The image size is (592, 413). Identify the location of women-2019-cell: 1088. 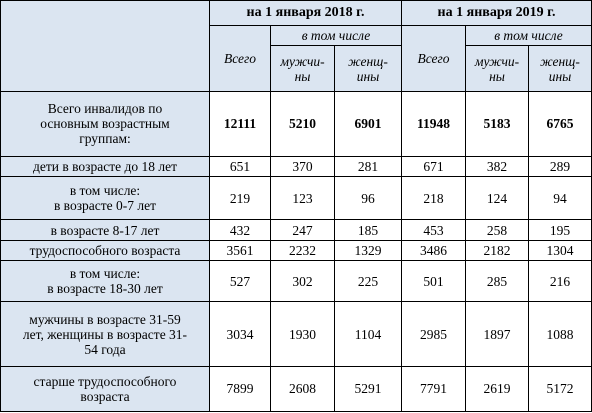
(560, 334).